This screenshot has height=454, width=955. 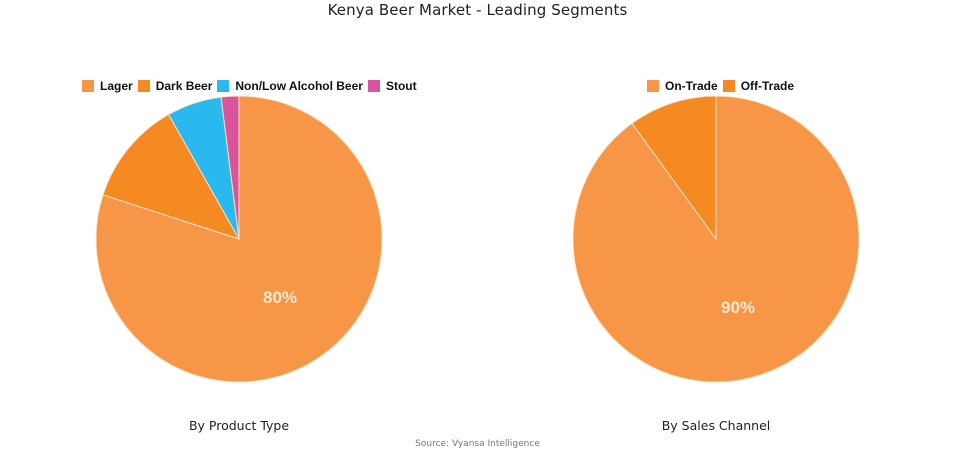 What do you see at coordinates (674, 168) in the screenshot?
I see `slice-off-trade` at bounding box center [674, 168].